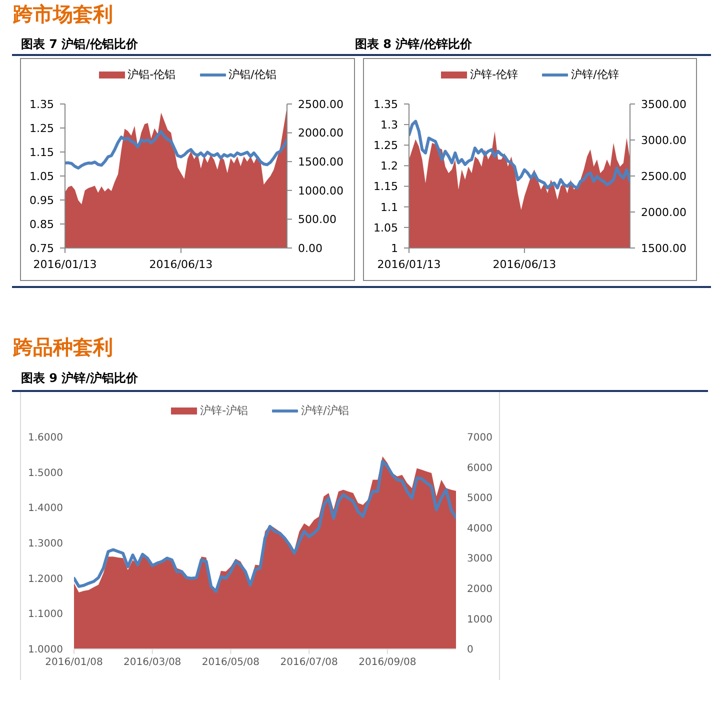 This screenshot has height=705, width=727. Describe the element at coordinates (224, 411) in the screenshot. I see `legend-label: 沪锌-沪铝` at that location.